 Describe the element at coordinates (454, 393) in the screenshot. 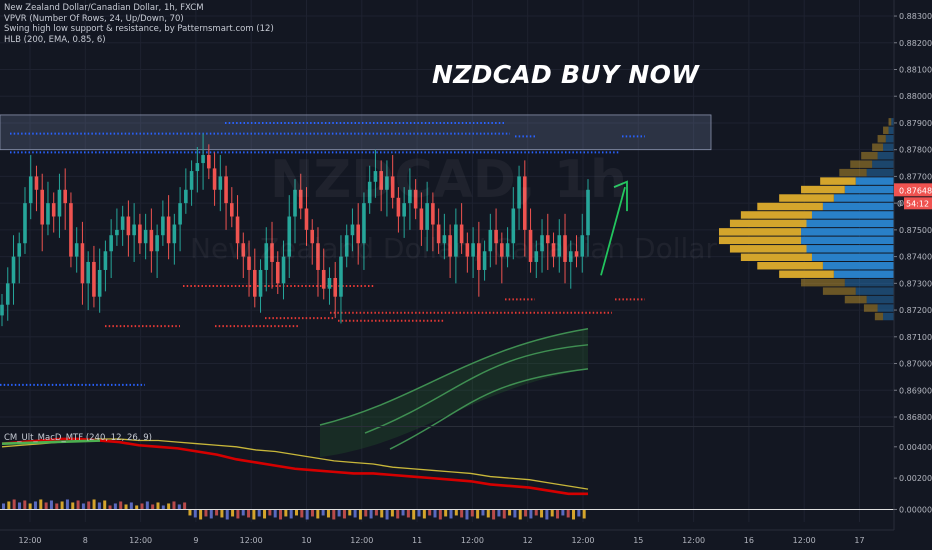

I see `hlb-band-fill` at that location.